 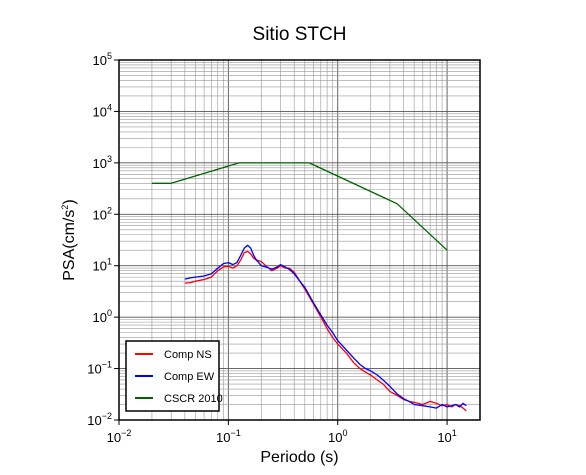 I want to click on x-tick-label: 10¹, so click(x=446, y=436).